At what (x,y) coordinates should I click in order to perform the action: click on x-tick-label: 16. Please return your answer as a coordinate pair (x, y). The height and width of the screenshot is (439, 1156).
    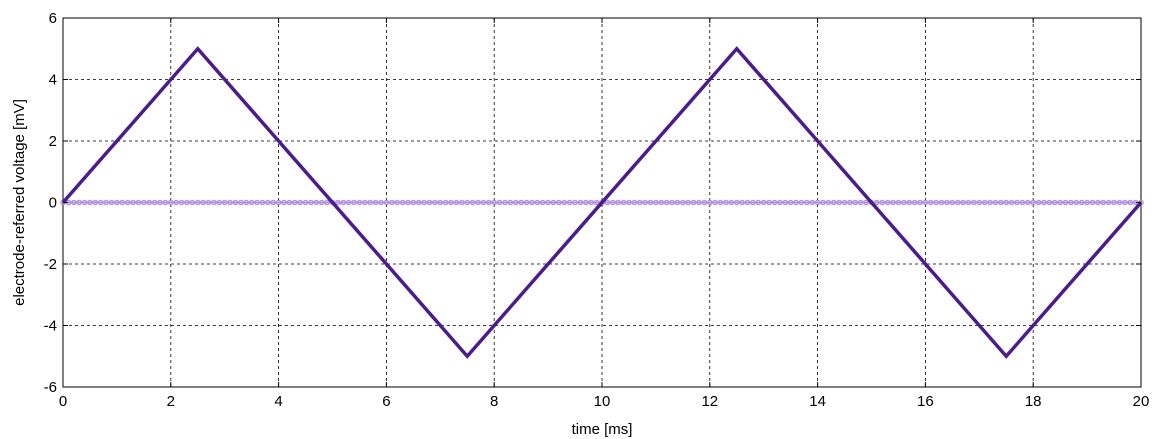
    Looking at the image, I should click on (925, 401).